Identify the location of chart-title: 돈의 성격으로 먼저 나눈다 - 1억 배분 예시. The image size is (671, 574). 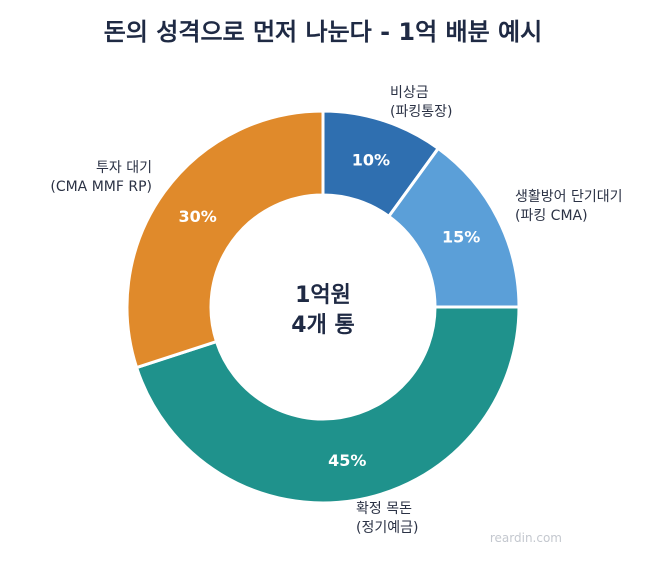
(323, 32).